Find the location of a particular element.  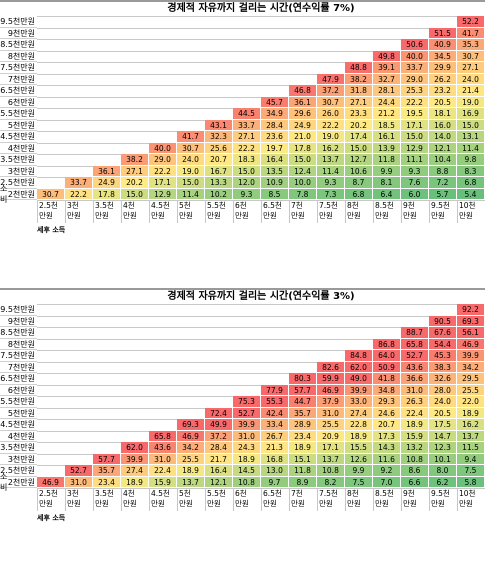

heatmap-cell: 69.3 is located at coordinates (471, 321).